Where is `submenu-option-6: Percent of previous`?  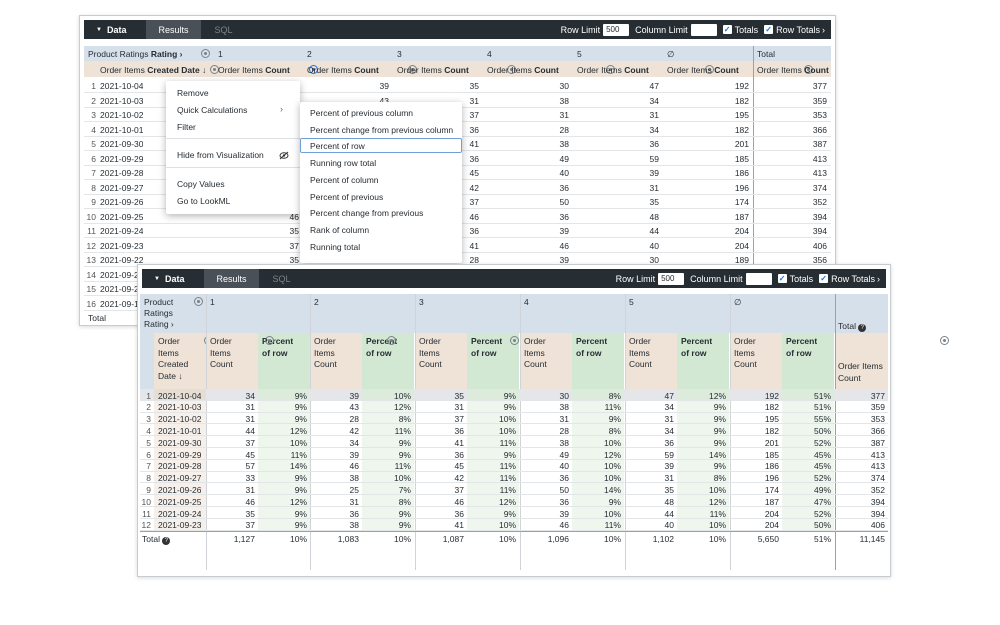 submenu-option-6: Percent of previous is located at coordinates (347, 196).